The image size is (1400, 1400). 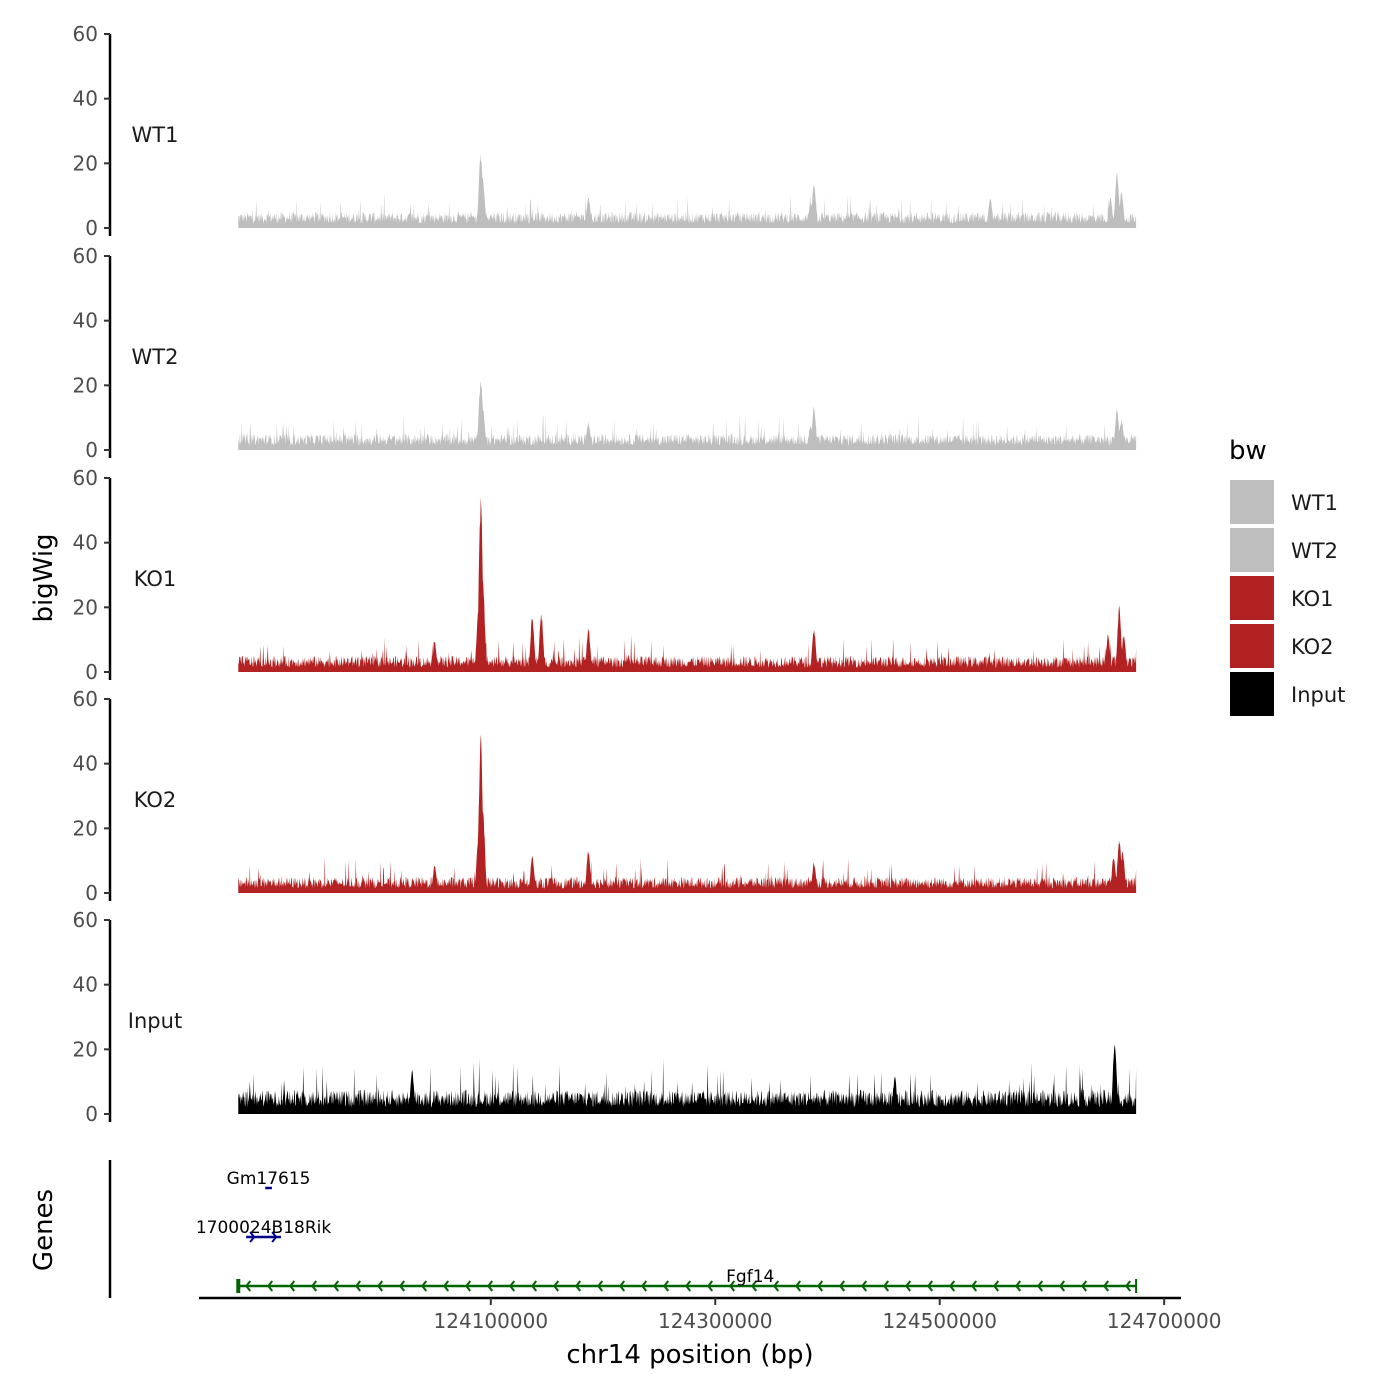 What do you see at coordinates (1312, 647) in the screenshot?
I see `legend-label: KO2` at bounding box center [1312, 647].